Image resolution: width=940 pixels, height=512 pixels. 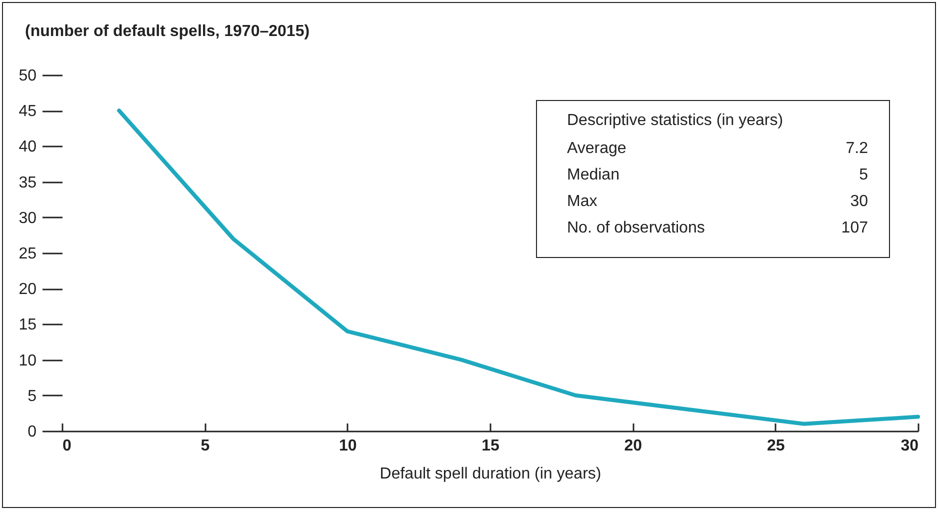 I want to click on x-tick-label: 10, so click(x=347, y=446).